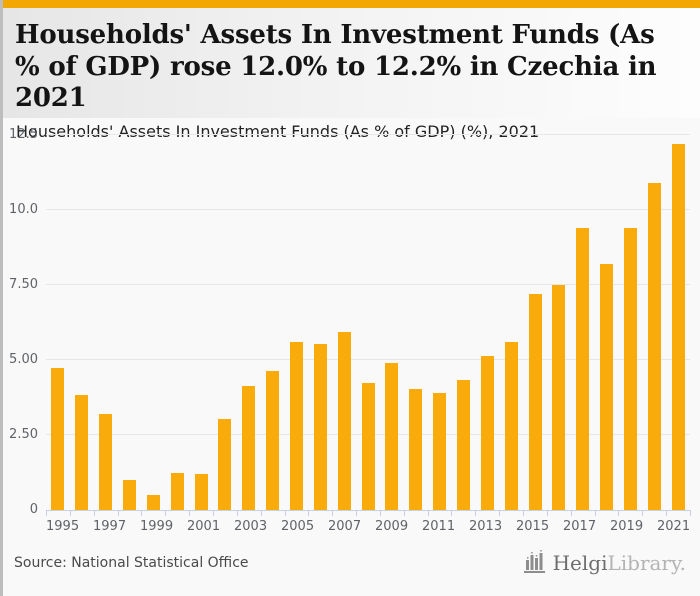 This screenshot has width=700, height=596. What do you see at coordinates (511, 426) in the screenshot?
I see `bar-2014` at bounding box center [511, 426].